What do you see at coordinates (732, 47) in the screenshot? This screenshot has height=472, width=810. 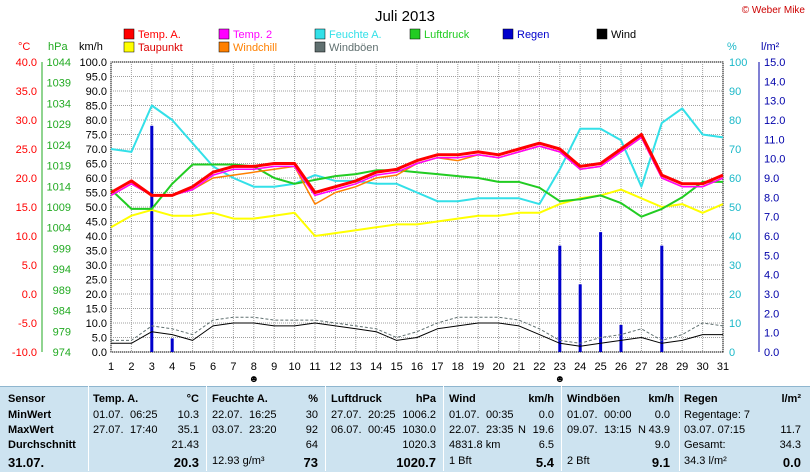 I see `axis-title-pct: %` at bounding box center [732, 47].